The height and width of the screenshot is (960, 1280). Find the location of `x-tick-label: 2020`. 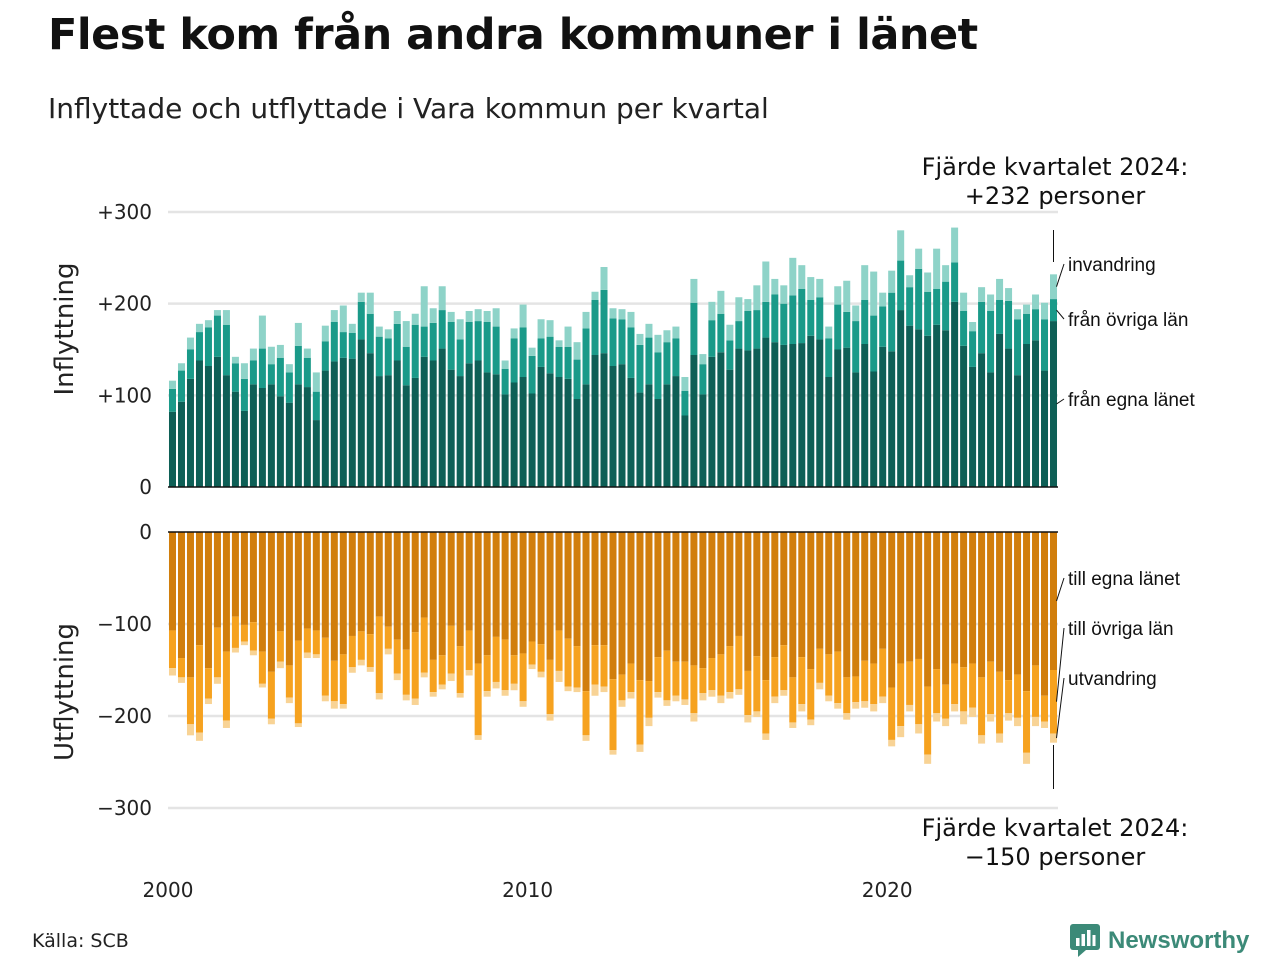

x-tick-label: 2020 is located at coordinates (887, 890).